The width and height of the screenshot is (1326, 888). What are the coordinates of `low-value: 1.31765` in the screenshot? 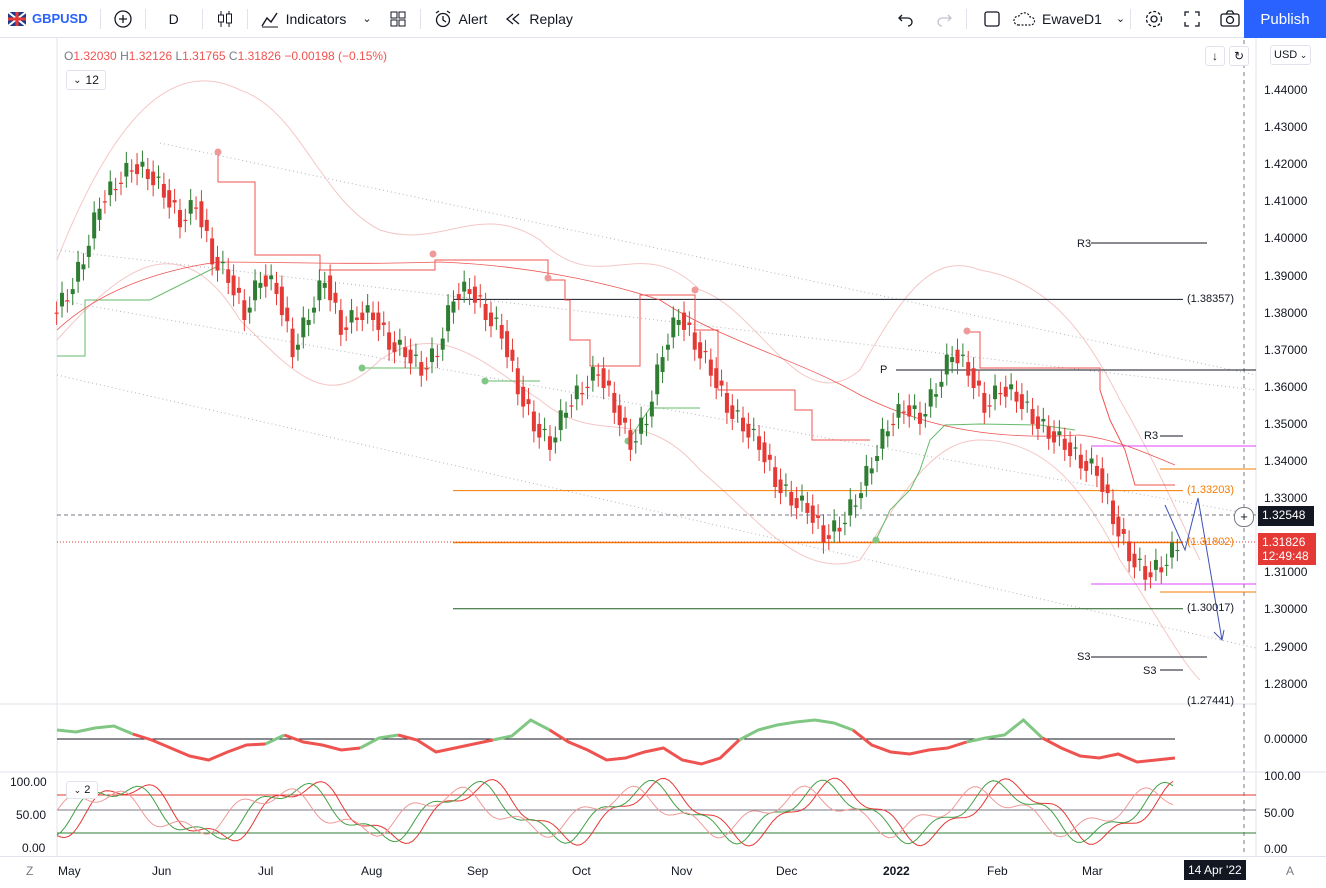 It's located at (204, 56).